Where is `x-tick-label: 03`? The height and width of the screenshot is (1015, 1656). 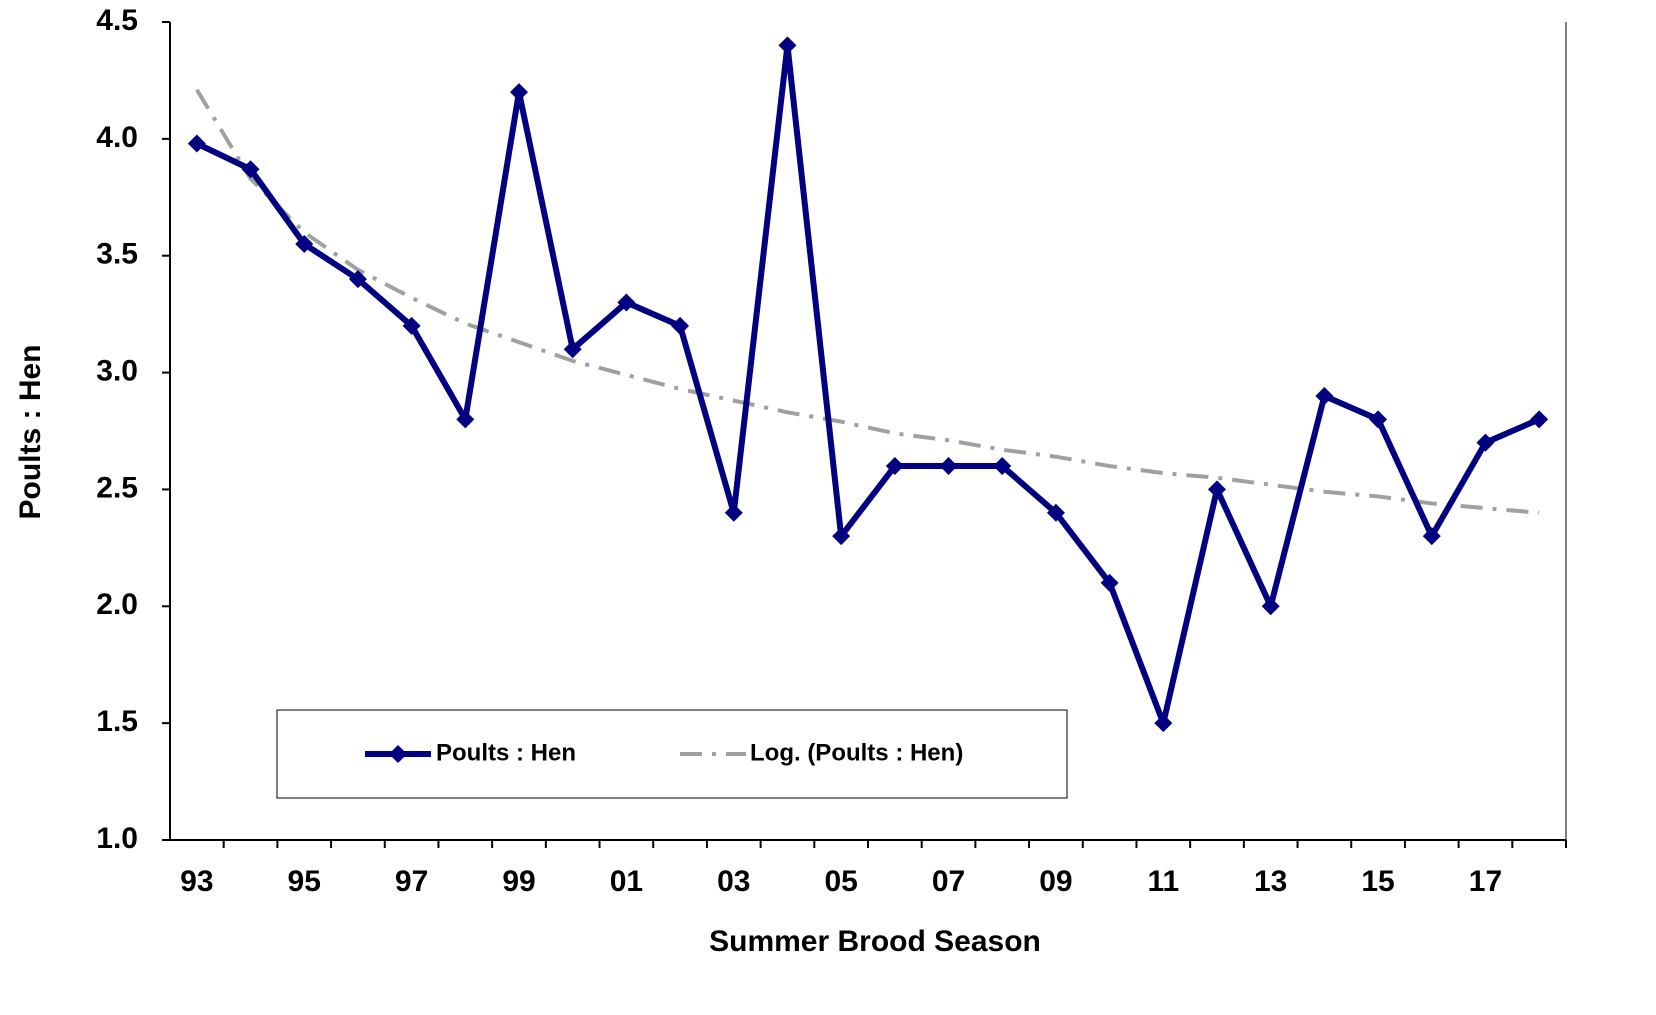
x-tick-label: 03 is located at coordinates (733, 881).